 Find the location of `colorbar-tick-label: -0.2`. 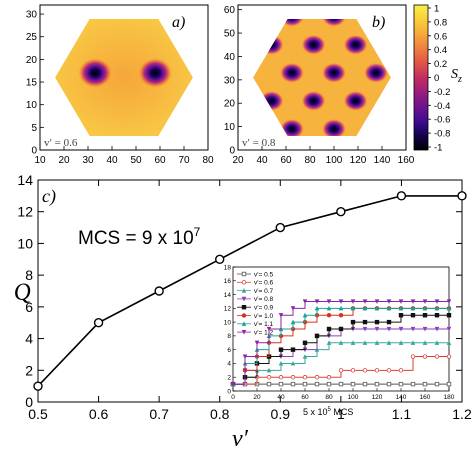

colorbar-tick-label: -0.2 is located at coordinates (442, 92).